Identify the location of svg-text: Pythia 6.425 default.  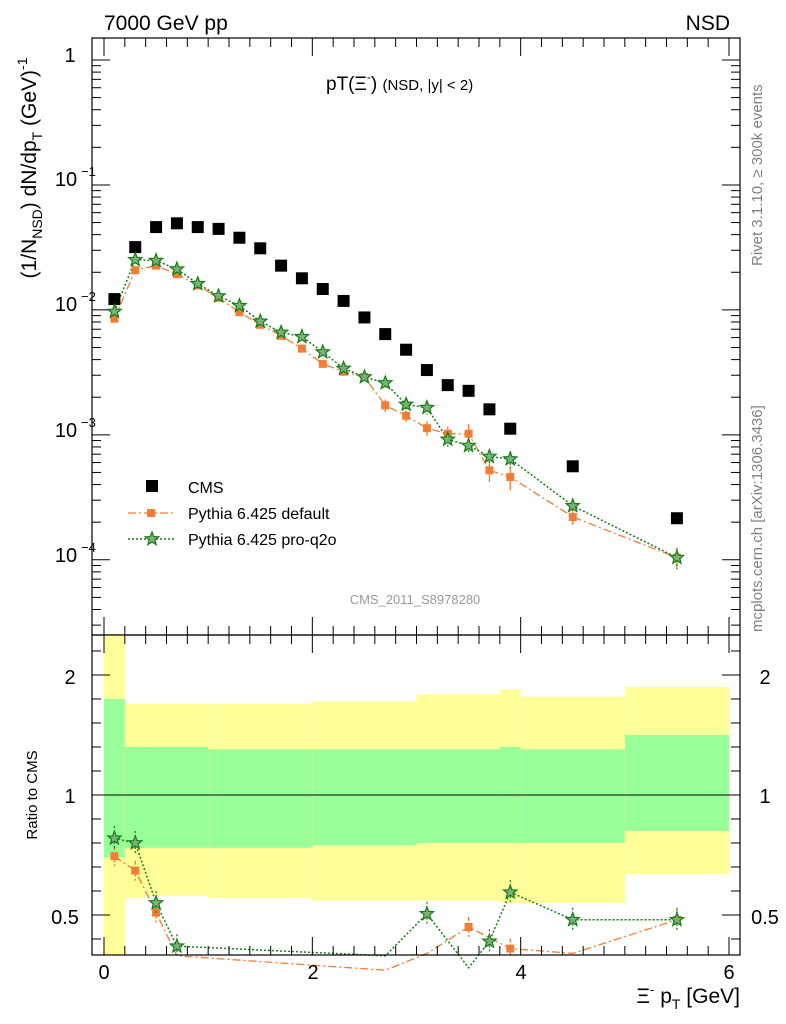
(259, 514).